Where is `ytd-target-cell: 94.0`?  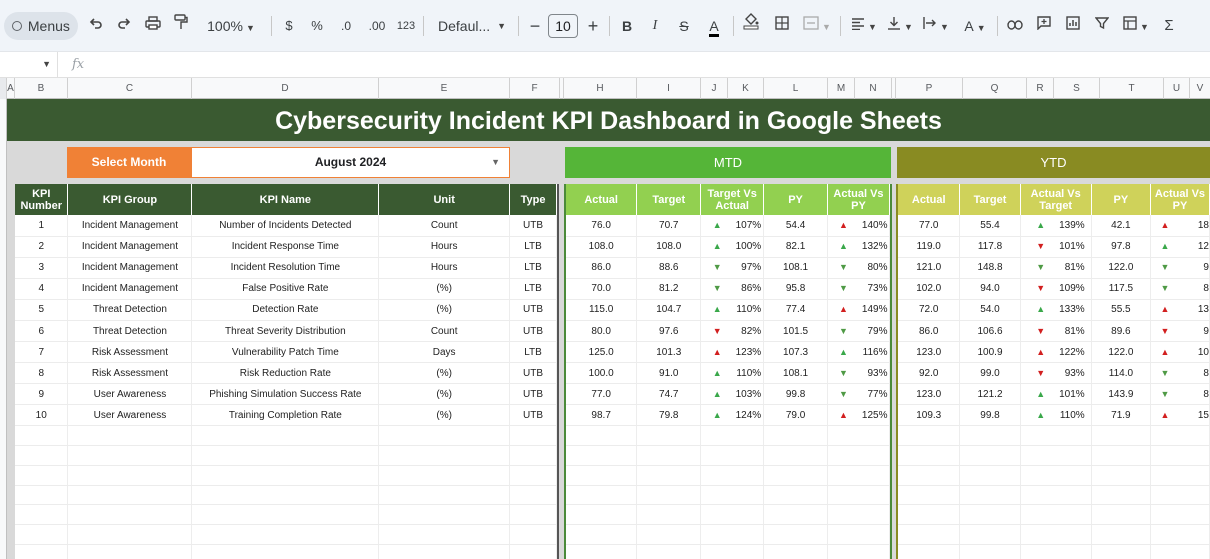
ytd-target-cell: 94.0 is located at coordinates (990, 289).